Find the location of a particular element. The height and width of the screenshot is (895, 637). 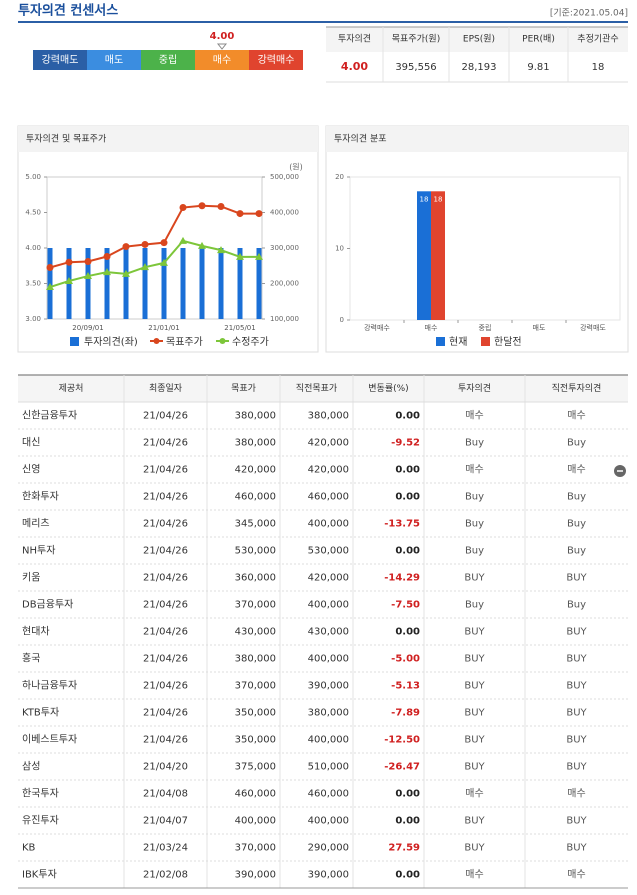

legend-label: 투자의견(좌) is located at coordinates (111, 342).